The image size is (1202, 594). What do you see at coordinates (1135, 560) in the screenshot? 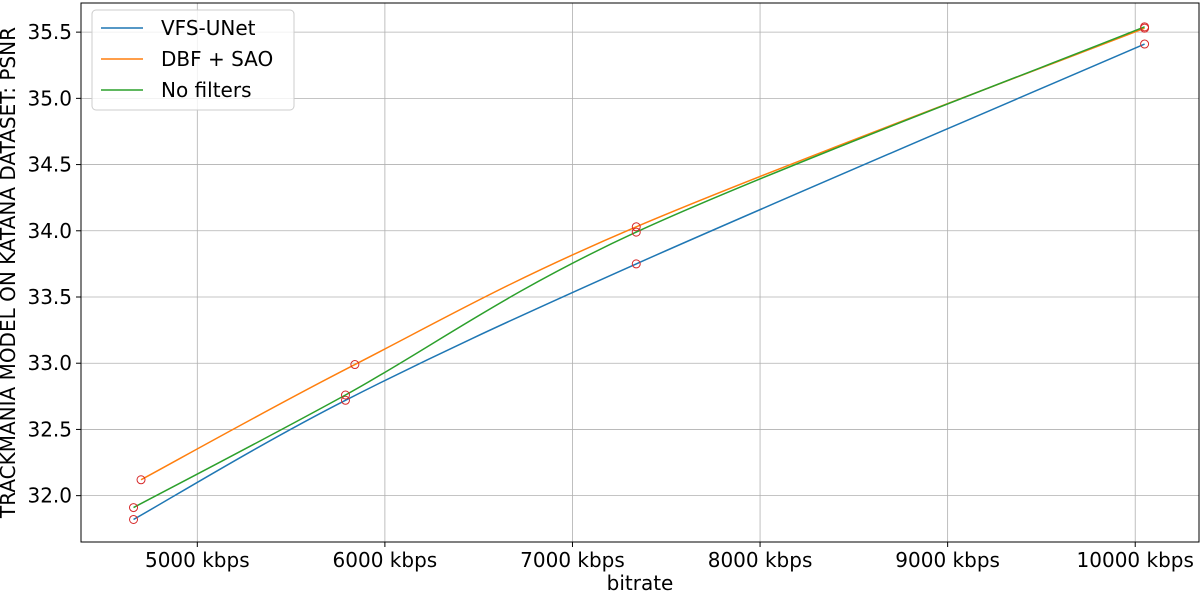
I see `x-tick-label: 10000 kbps` at bounding box center [1135, 560].